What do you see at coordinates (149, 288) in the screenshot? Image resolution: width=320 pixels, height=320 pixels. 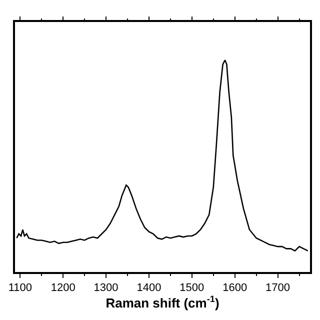 I see `x-tick-label: 1400` at bounding box center [149, 288].